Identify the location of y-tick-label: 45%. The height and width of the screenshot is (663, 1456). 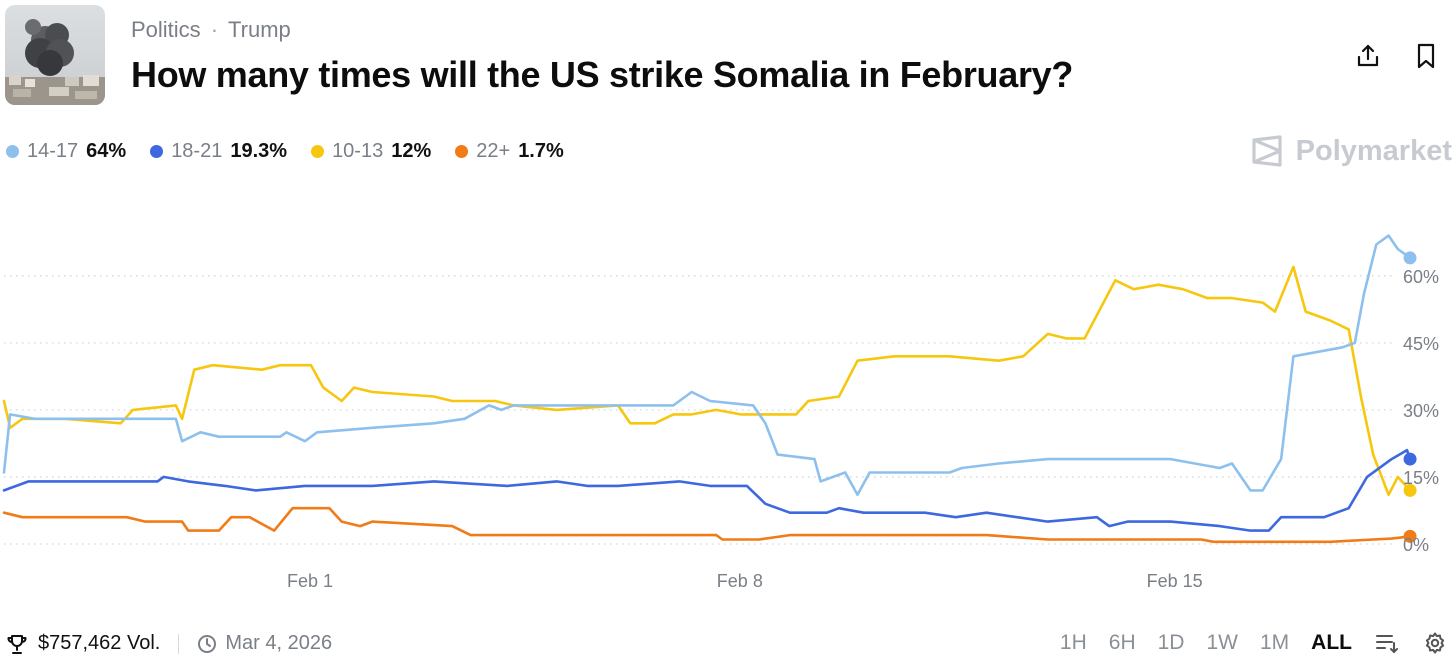
(1421, 344).